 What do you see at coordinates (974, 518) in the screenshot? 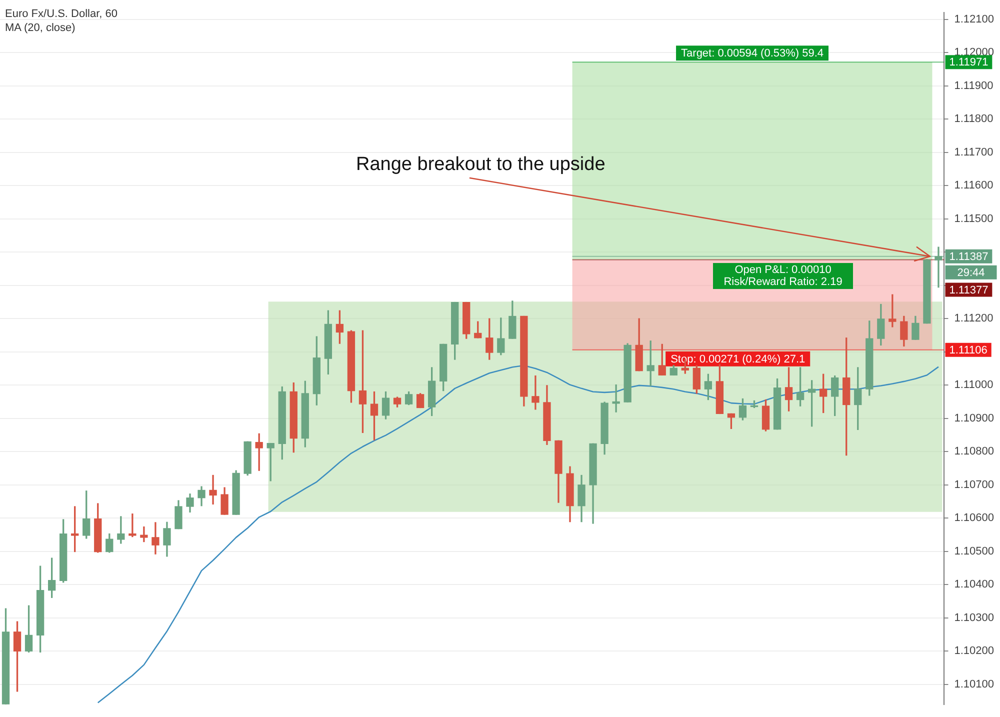
I see `y-tick-label: 1.10600` at bounding box center [974, 518].